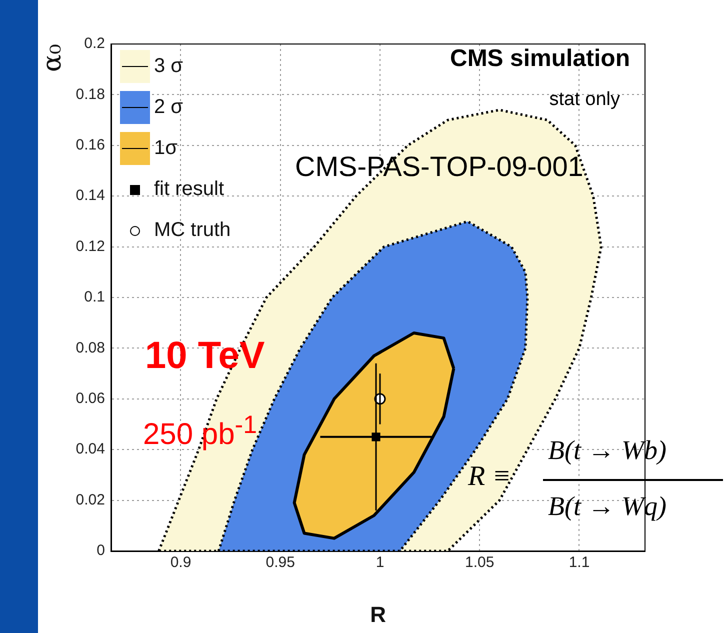 The height and width of the screenshot is (633, 728). Describe the element at coordinates (100, 551) in the screenshot. I see `y-tick-label: 0` at that location.